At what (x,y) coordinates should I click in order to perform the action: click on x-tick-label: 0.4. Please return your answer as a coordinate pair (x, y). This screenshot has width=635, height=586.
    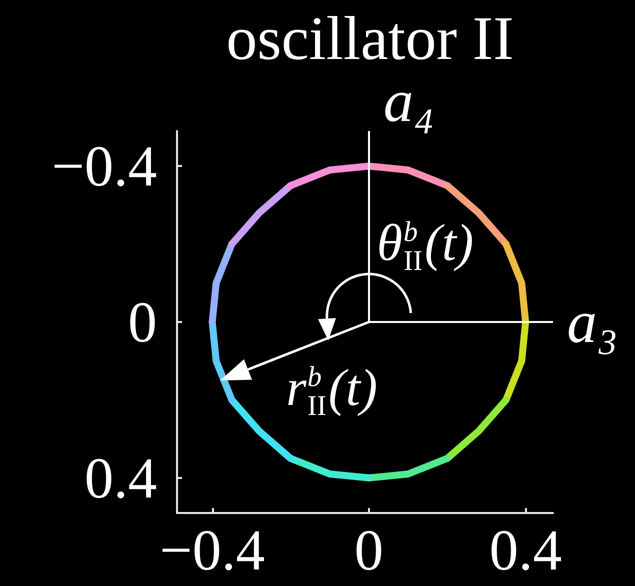
    Looking at the image, I should click on (525, 550).